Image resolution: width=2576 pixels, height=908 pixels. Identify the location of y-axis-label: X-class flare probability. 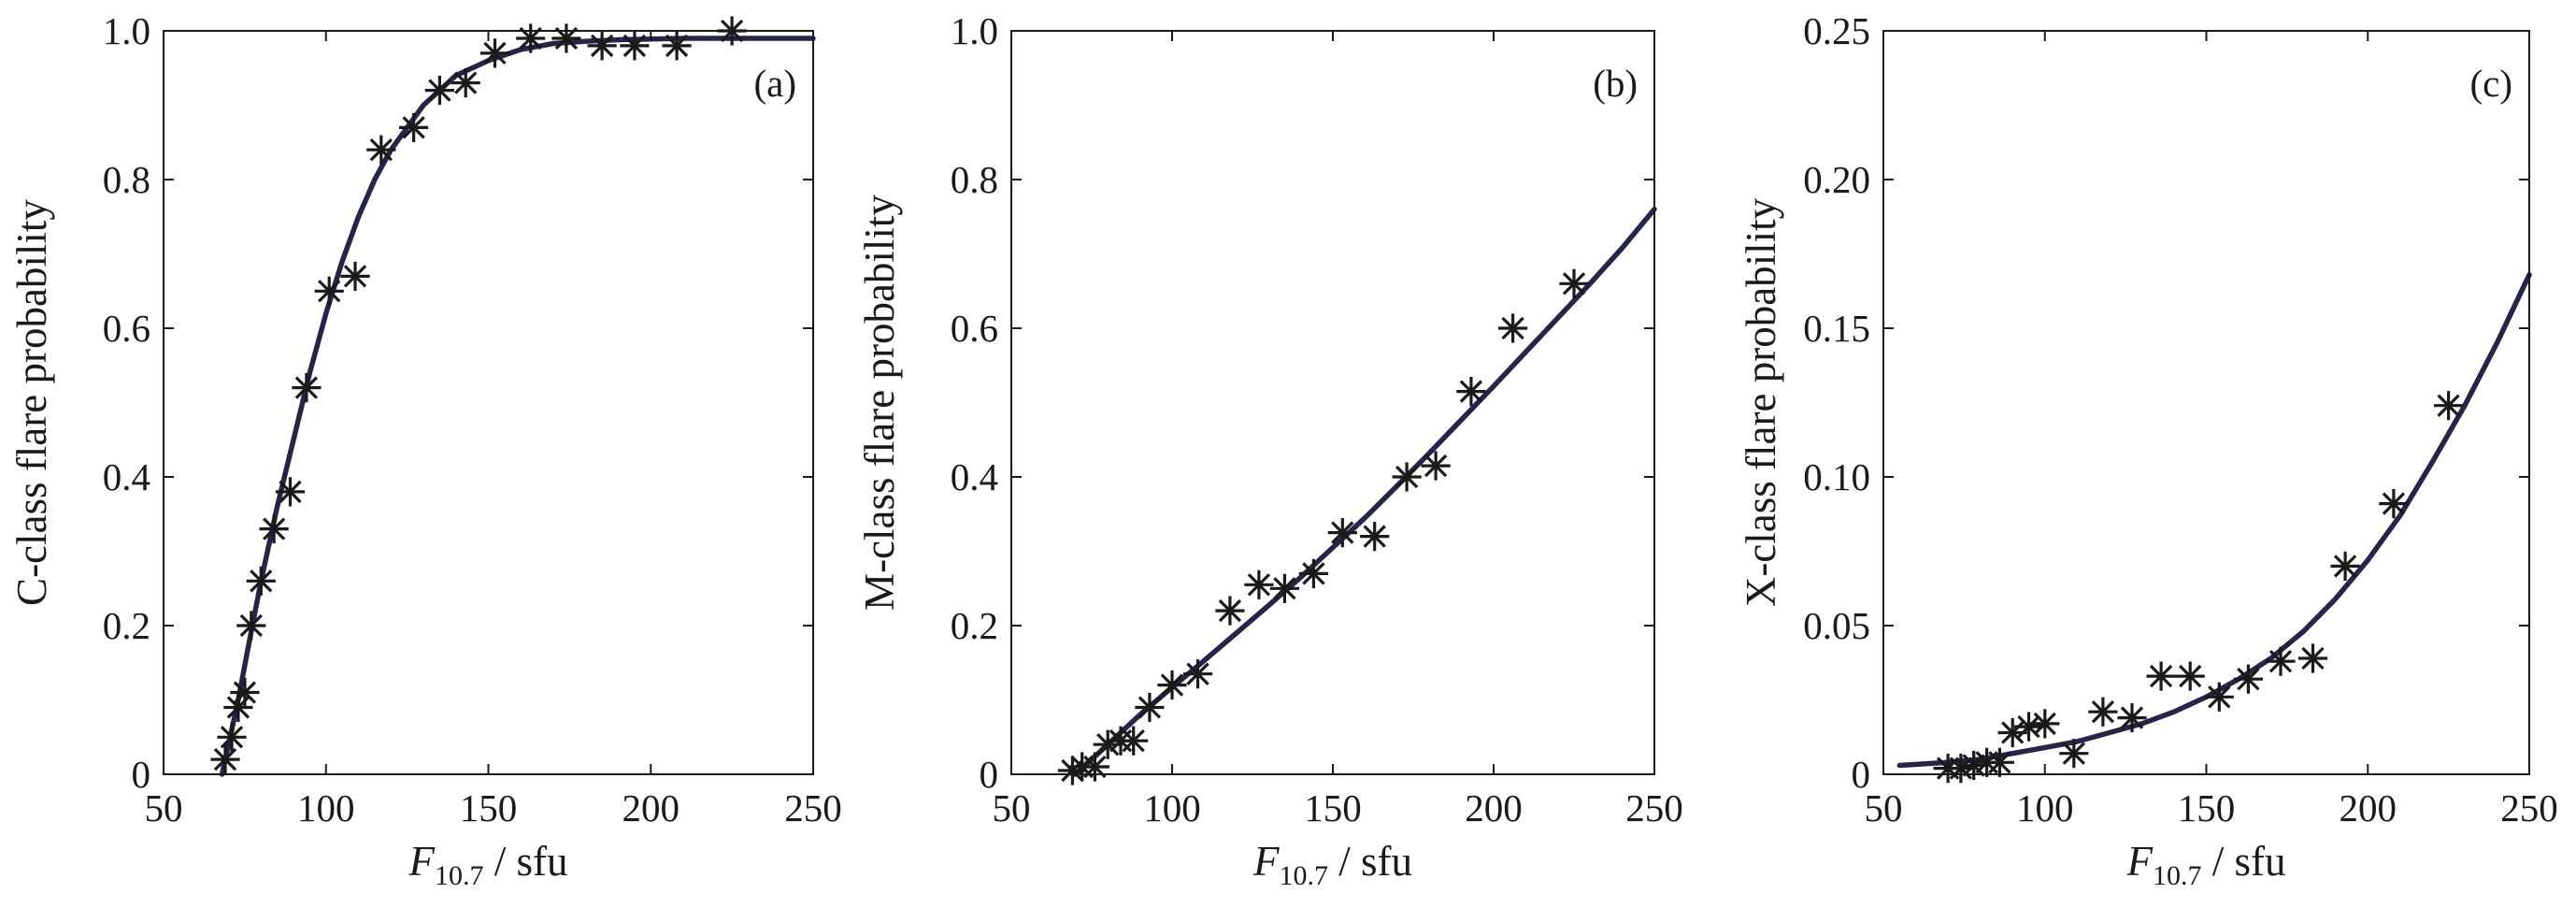
(1761, 402).